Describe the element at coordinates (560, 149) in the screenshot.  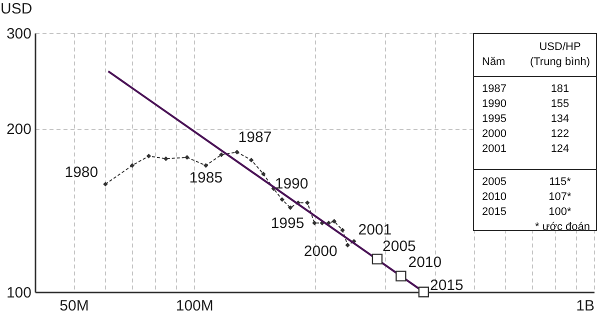
I see `annotation: 124` at that location.